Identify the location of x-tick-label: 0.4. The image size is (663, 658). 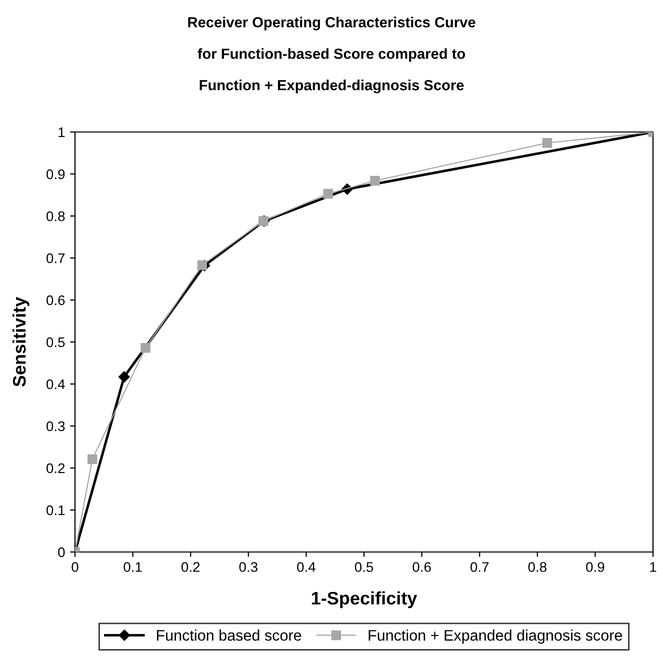
(306, 567).